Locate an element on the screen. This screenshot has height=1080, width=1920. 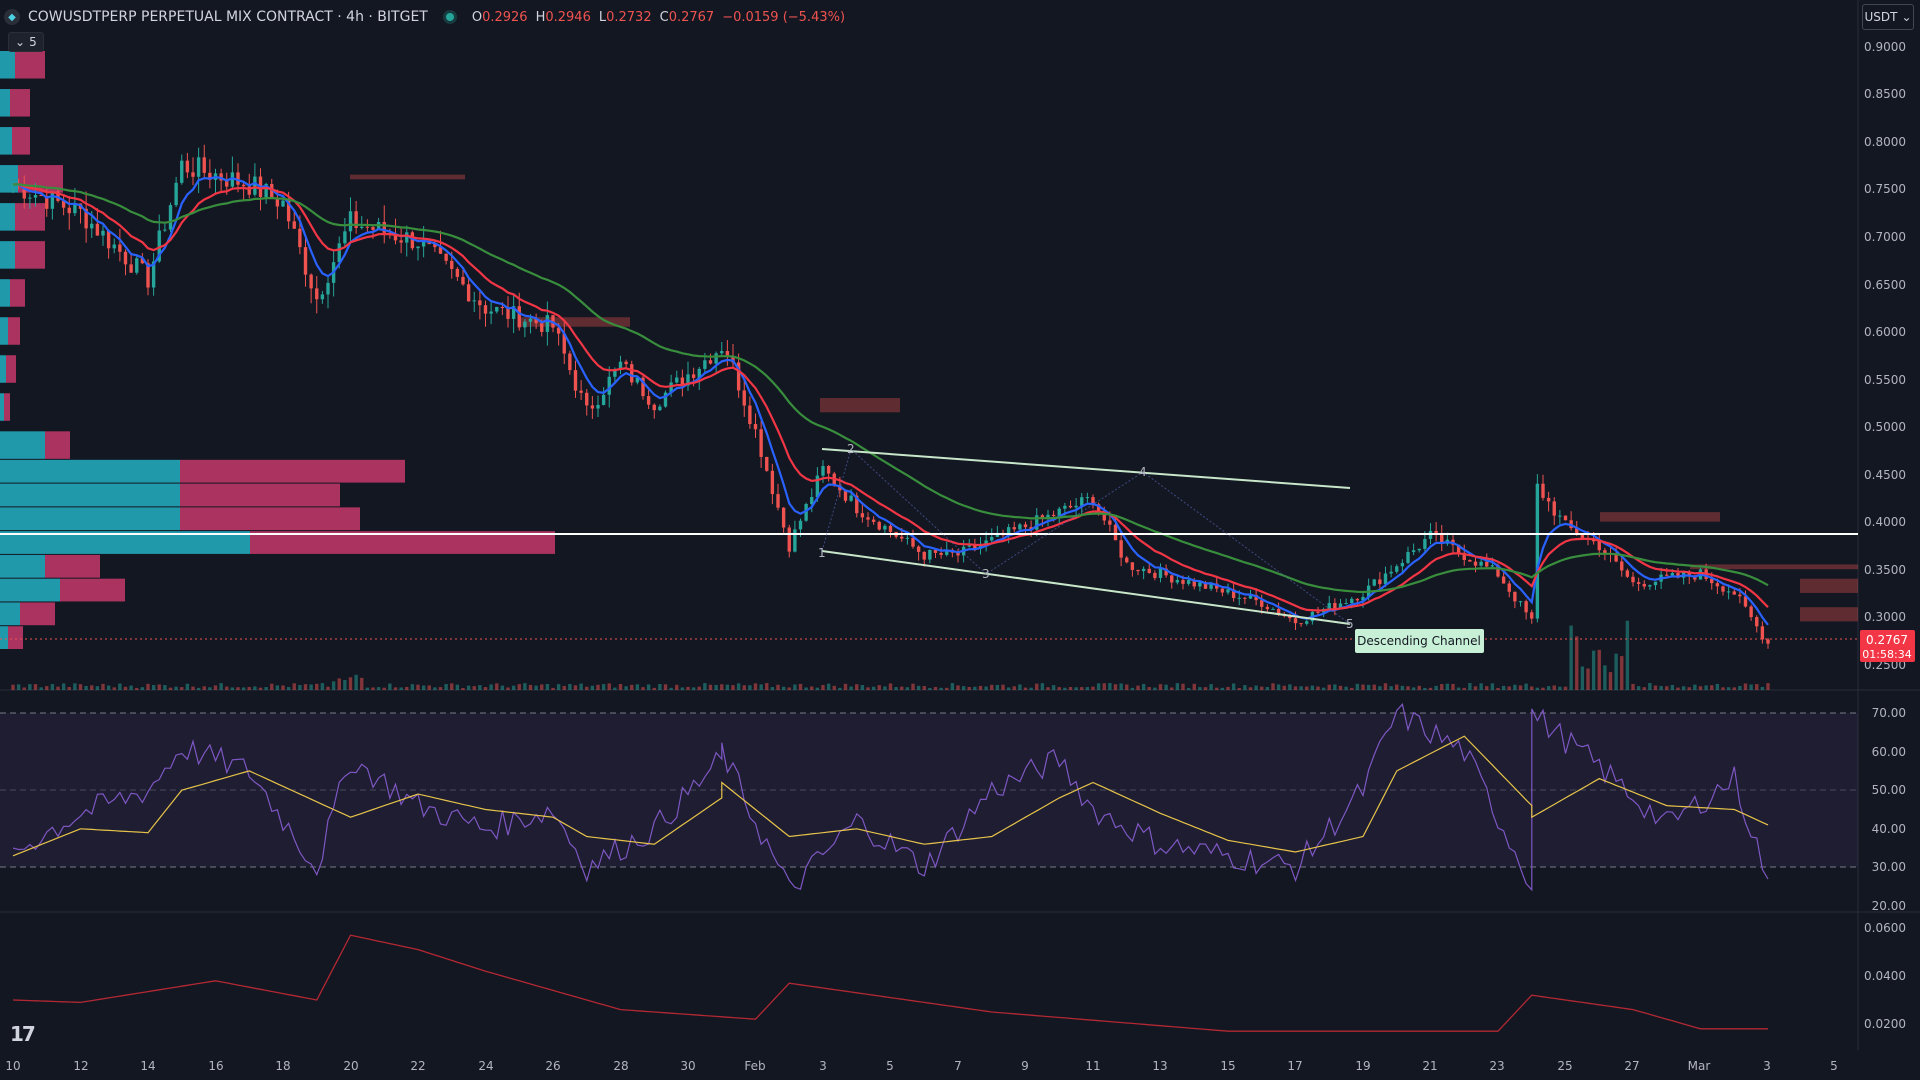
tradingview-logo-icon: 17 is located at coordinates (23, 1034).